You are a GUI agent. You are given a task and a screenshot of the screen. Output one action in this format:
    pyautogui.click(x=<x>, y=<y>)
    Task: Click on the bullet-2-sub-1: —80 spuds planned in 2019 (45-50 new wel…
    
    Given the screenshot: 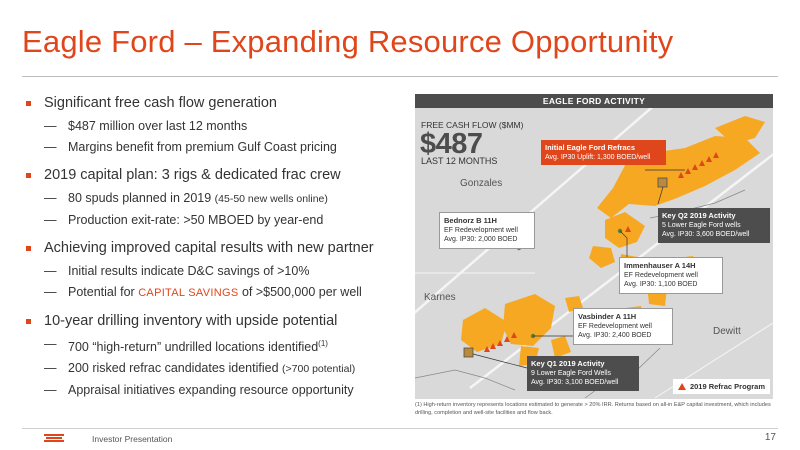 What is the action you would take?
    pyautogui.click(x=186, y=198)
    